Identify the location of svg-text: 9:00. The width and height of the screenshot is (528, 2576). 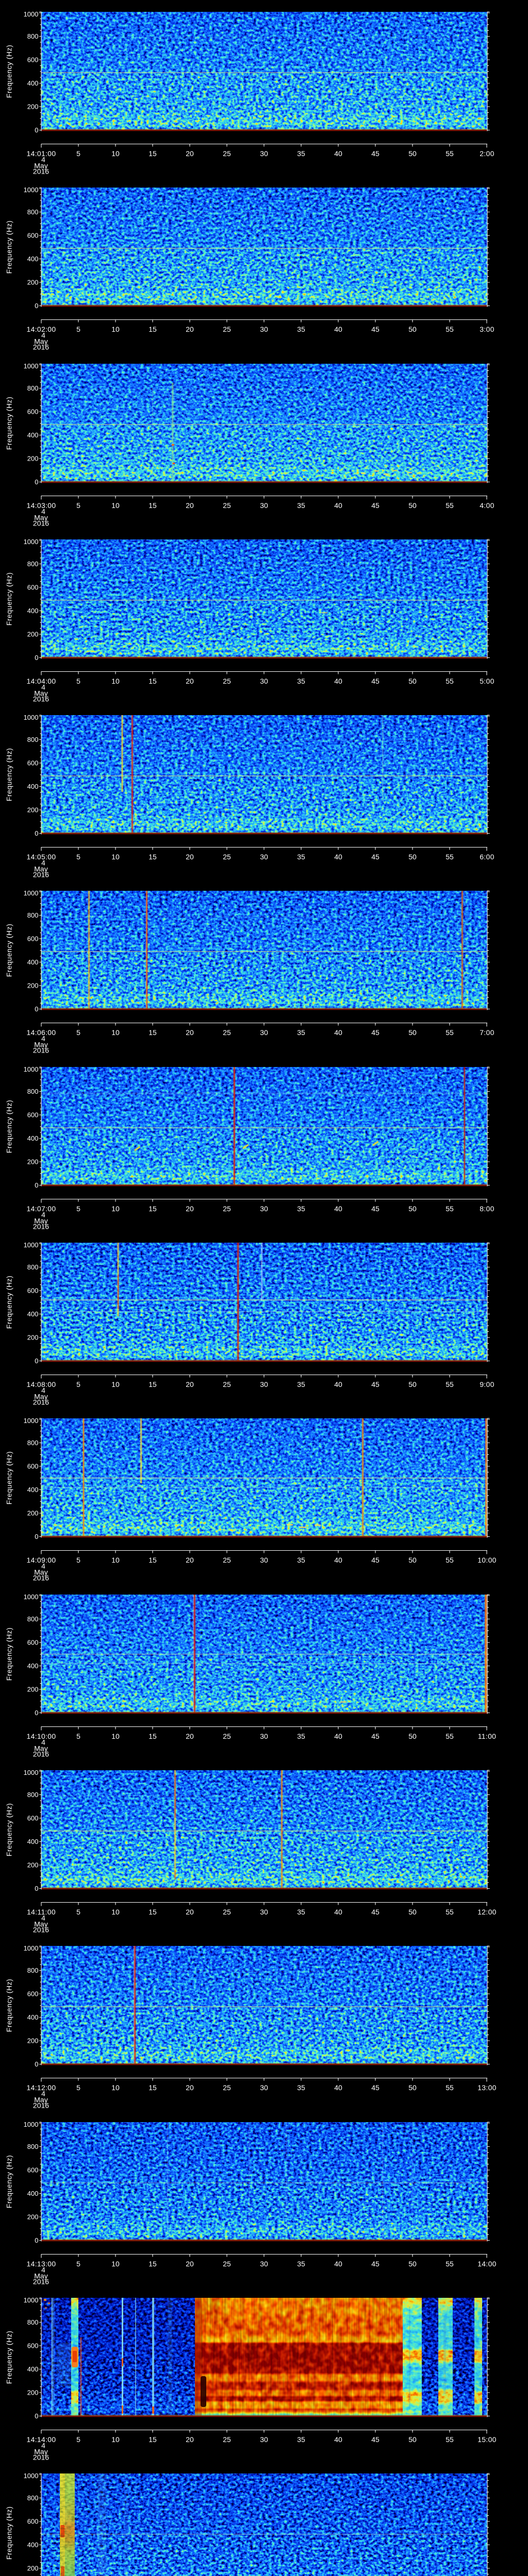
(487, 1384).